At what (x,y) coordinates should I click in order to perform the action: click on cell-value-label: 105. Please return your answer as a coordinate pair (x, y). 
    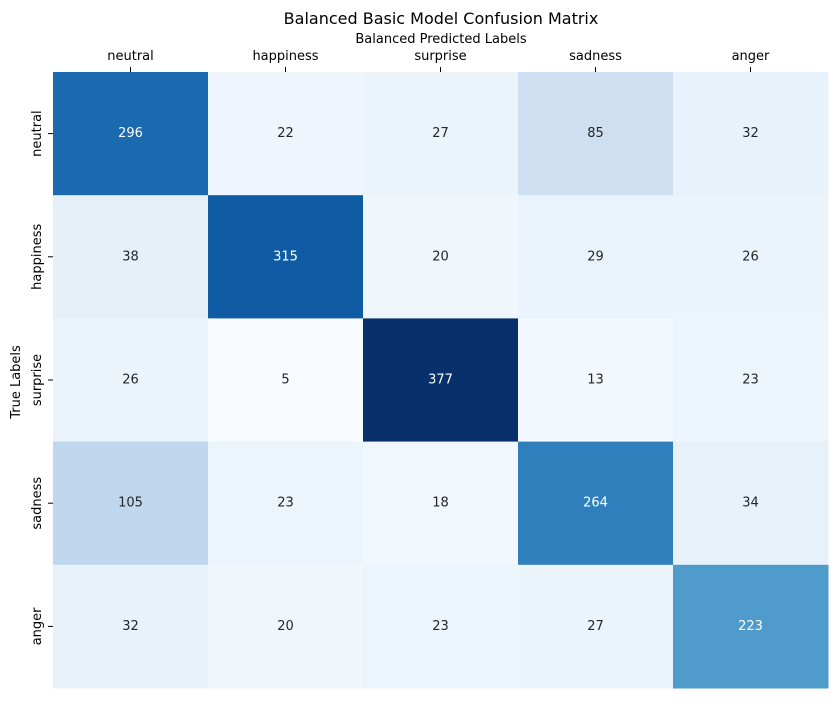
    Looking at the image, I should click on (130, 503).